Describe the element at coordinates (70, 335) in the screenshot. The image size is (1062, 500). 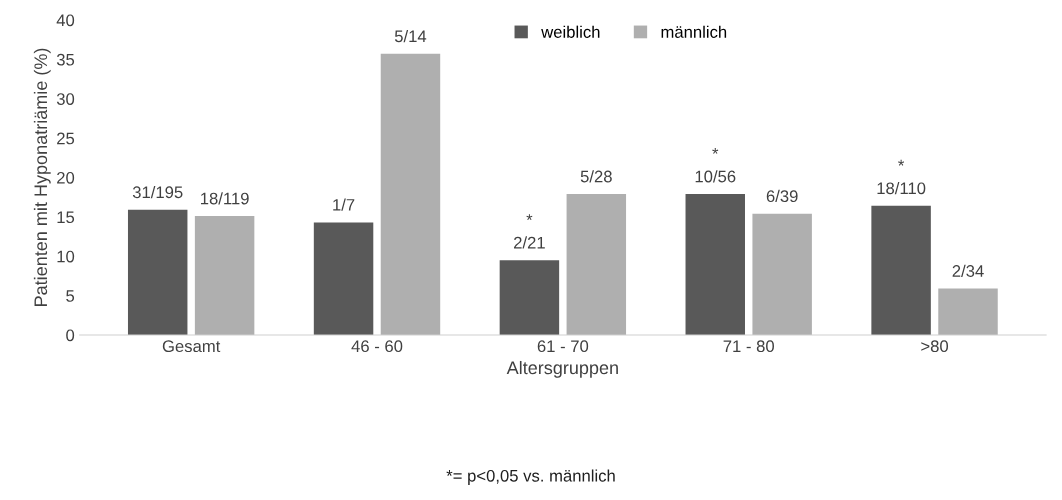
I see `y-tick-label: 0` at that location.